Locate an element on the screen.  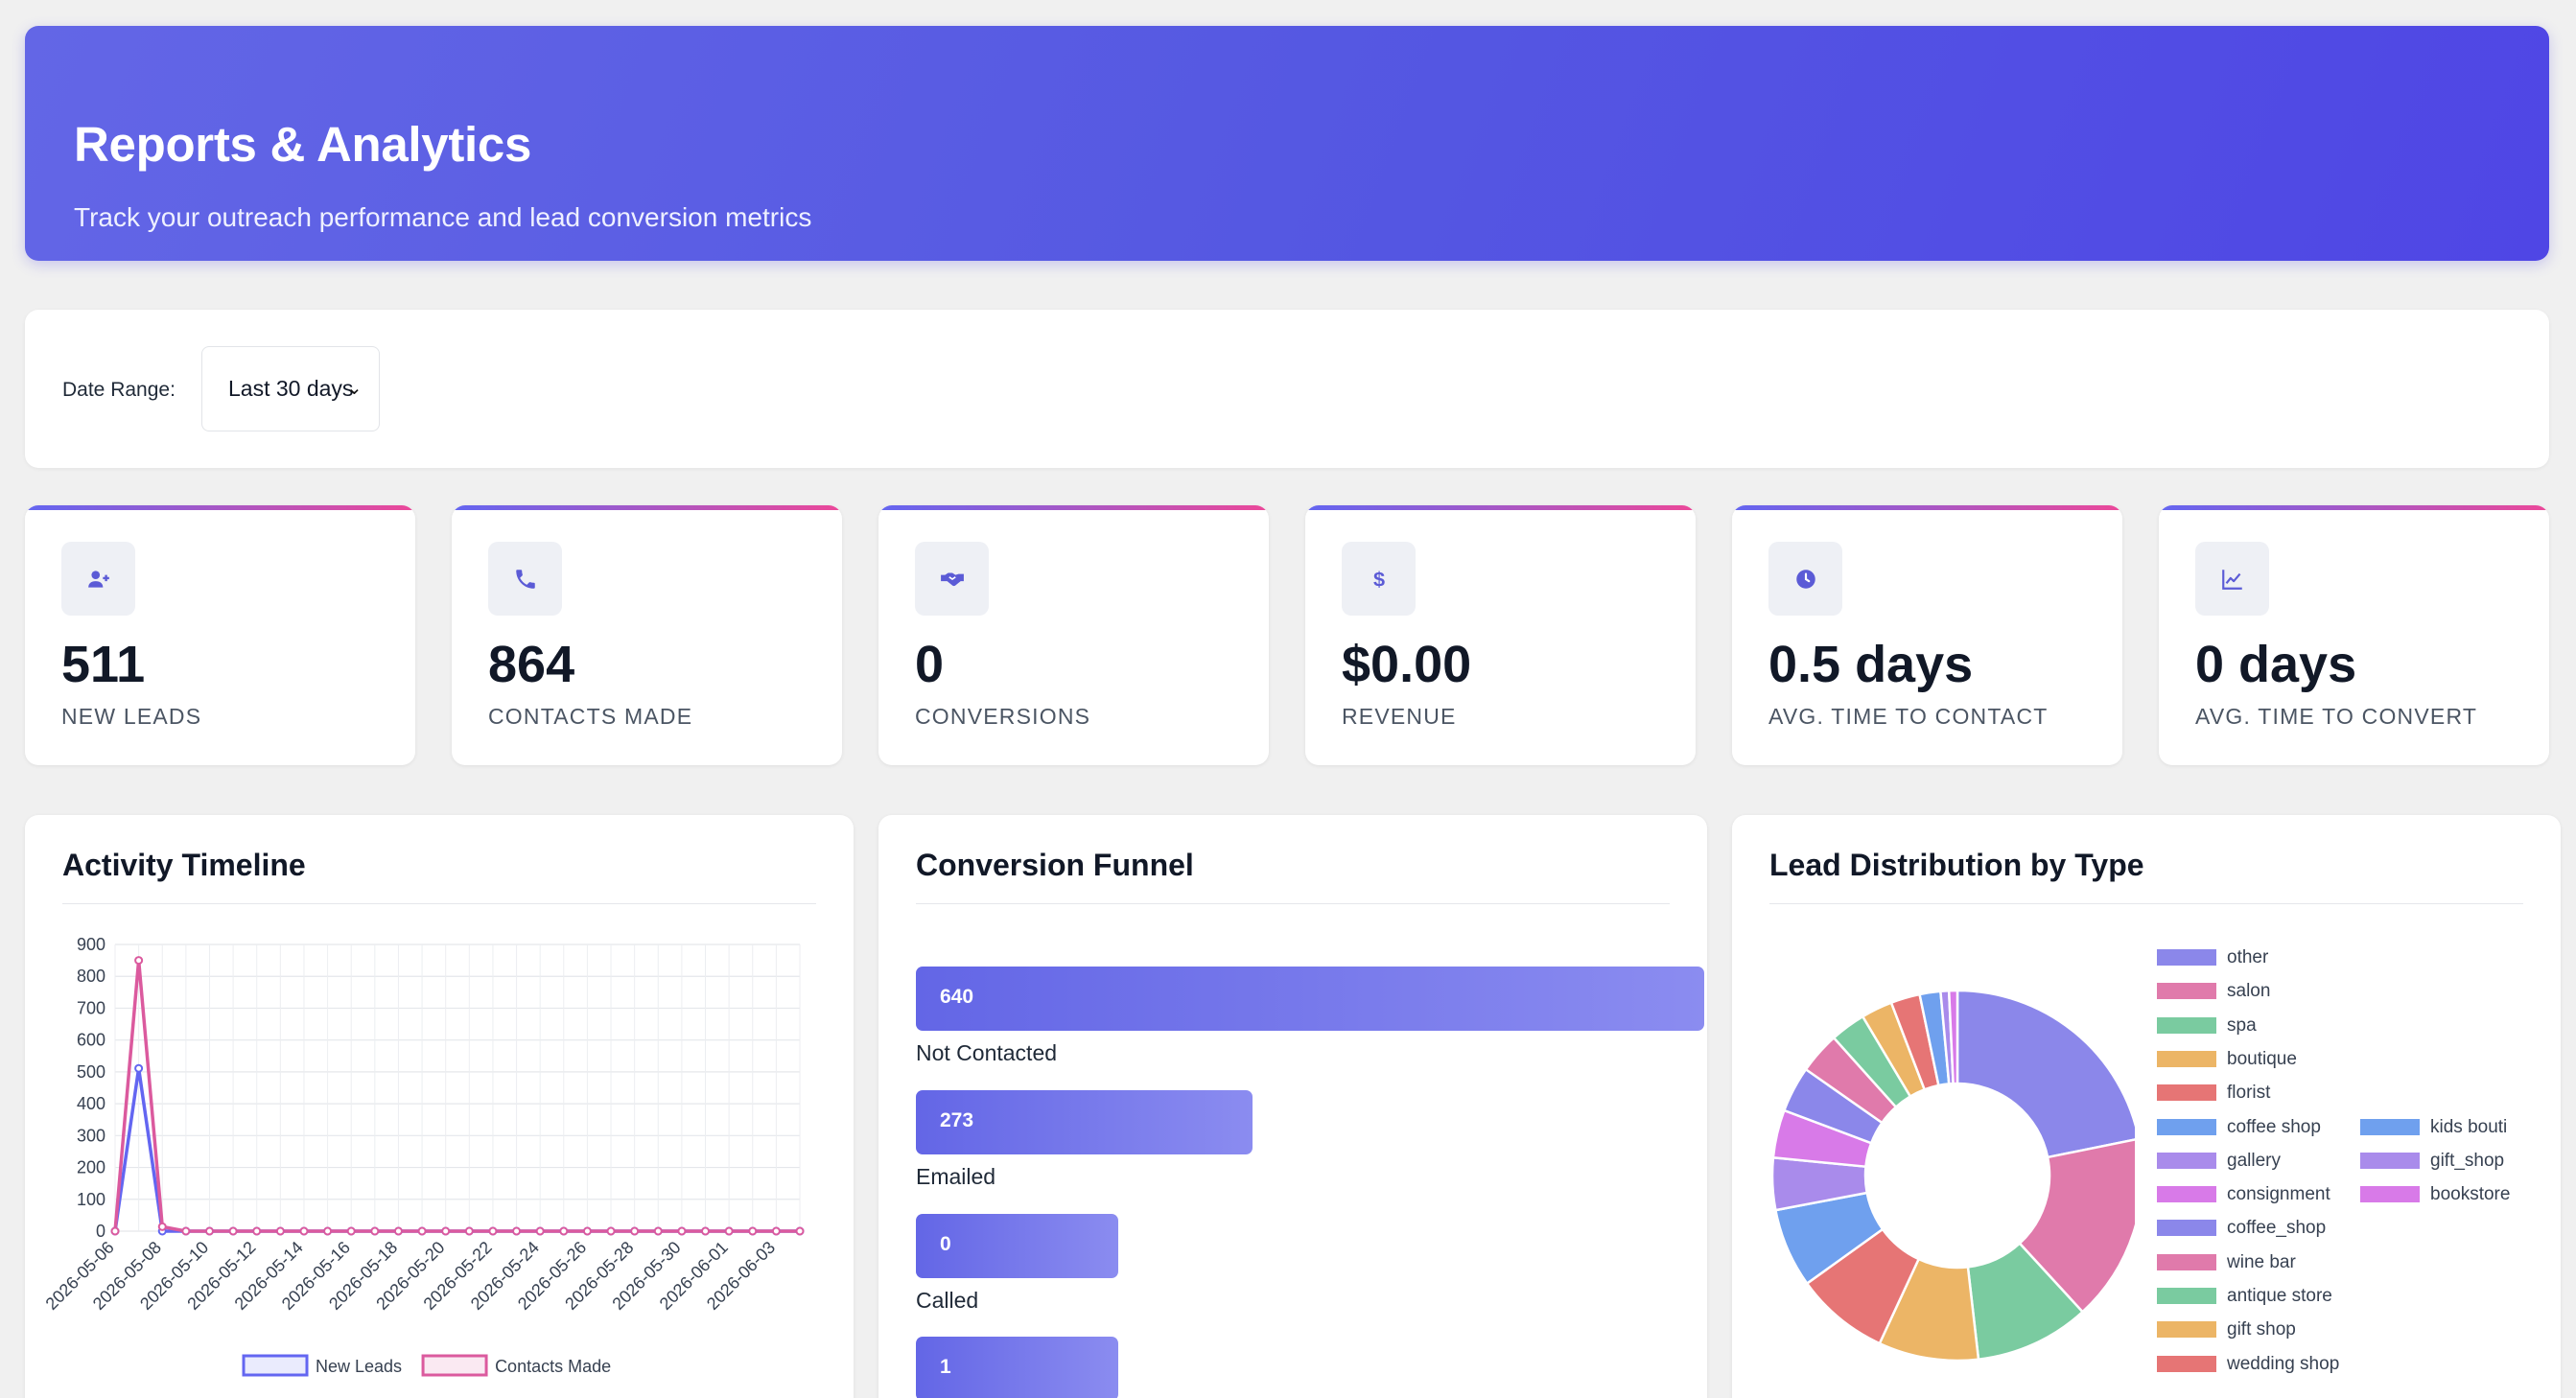
legend-item: Contacts Made is located at coordinates (516, 1365).